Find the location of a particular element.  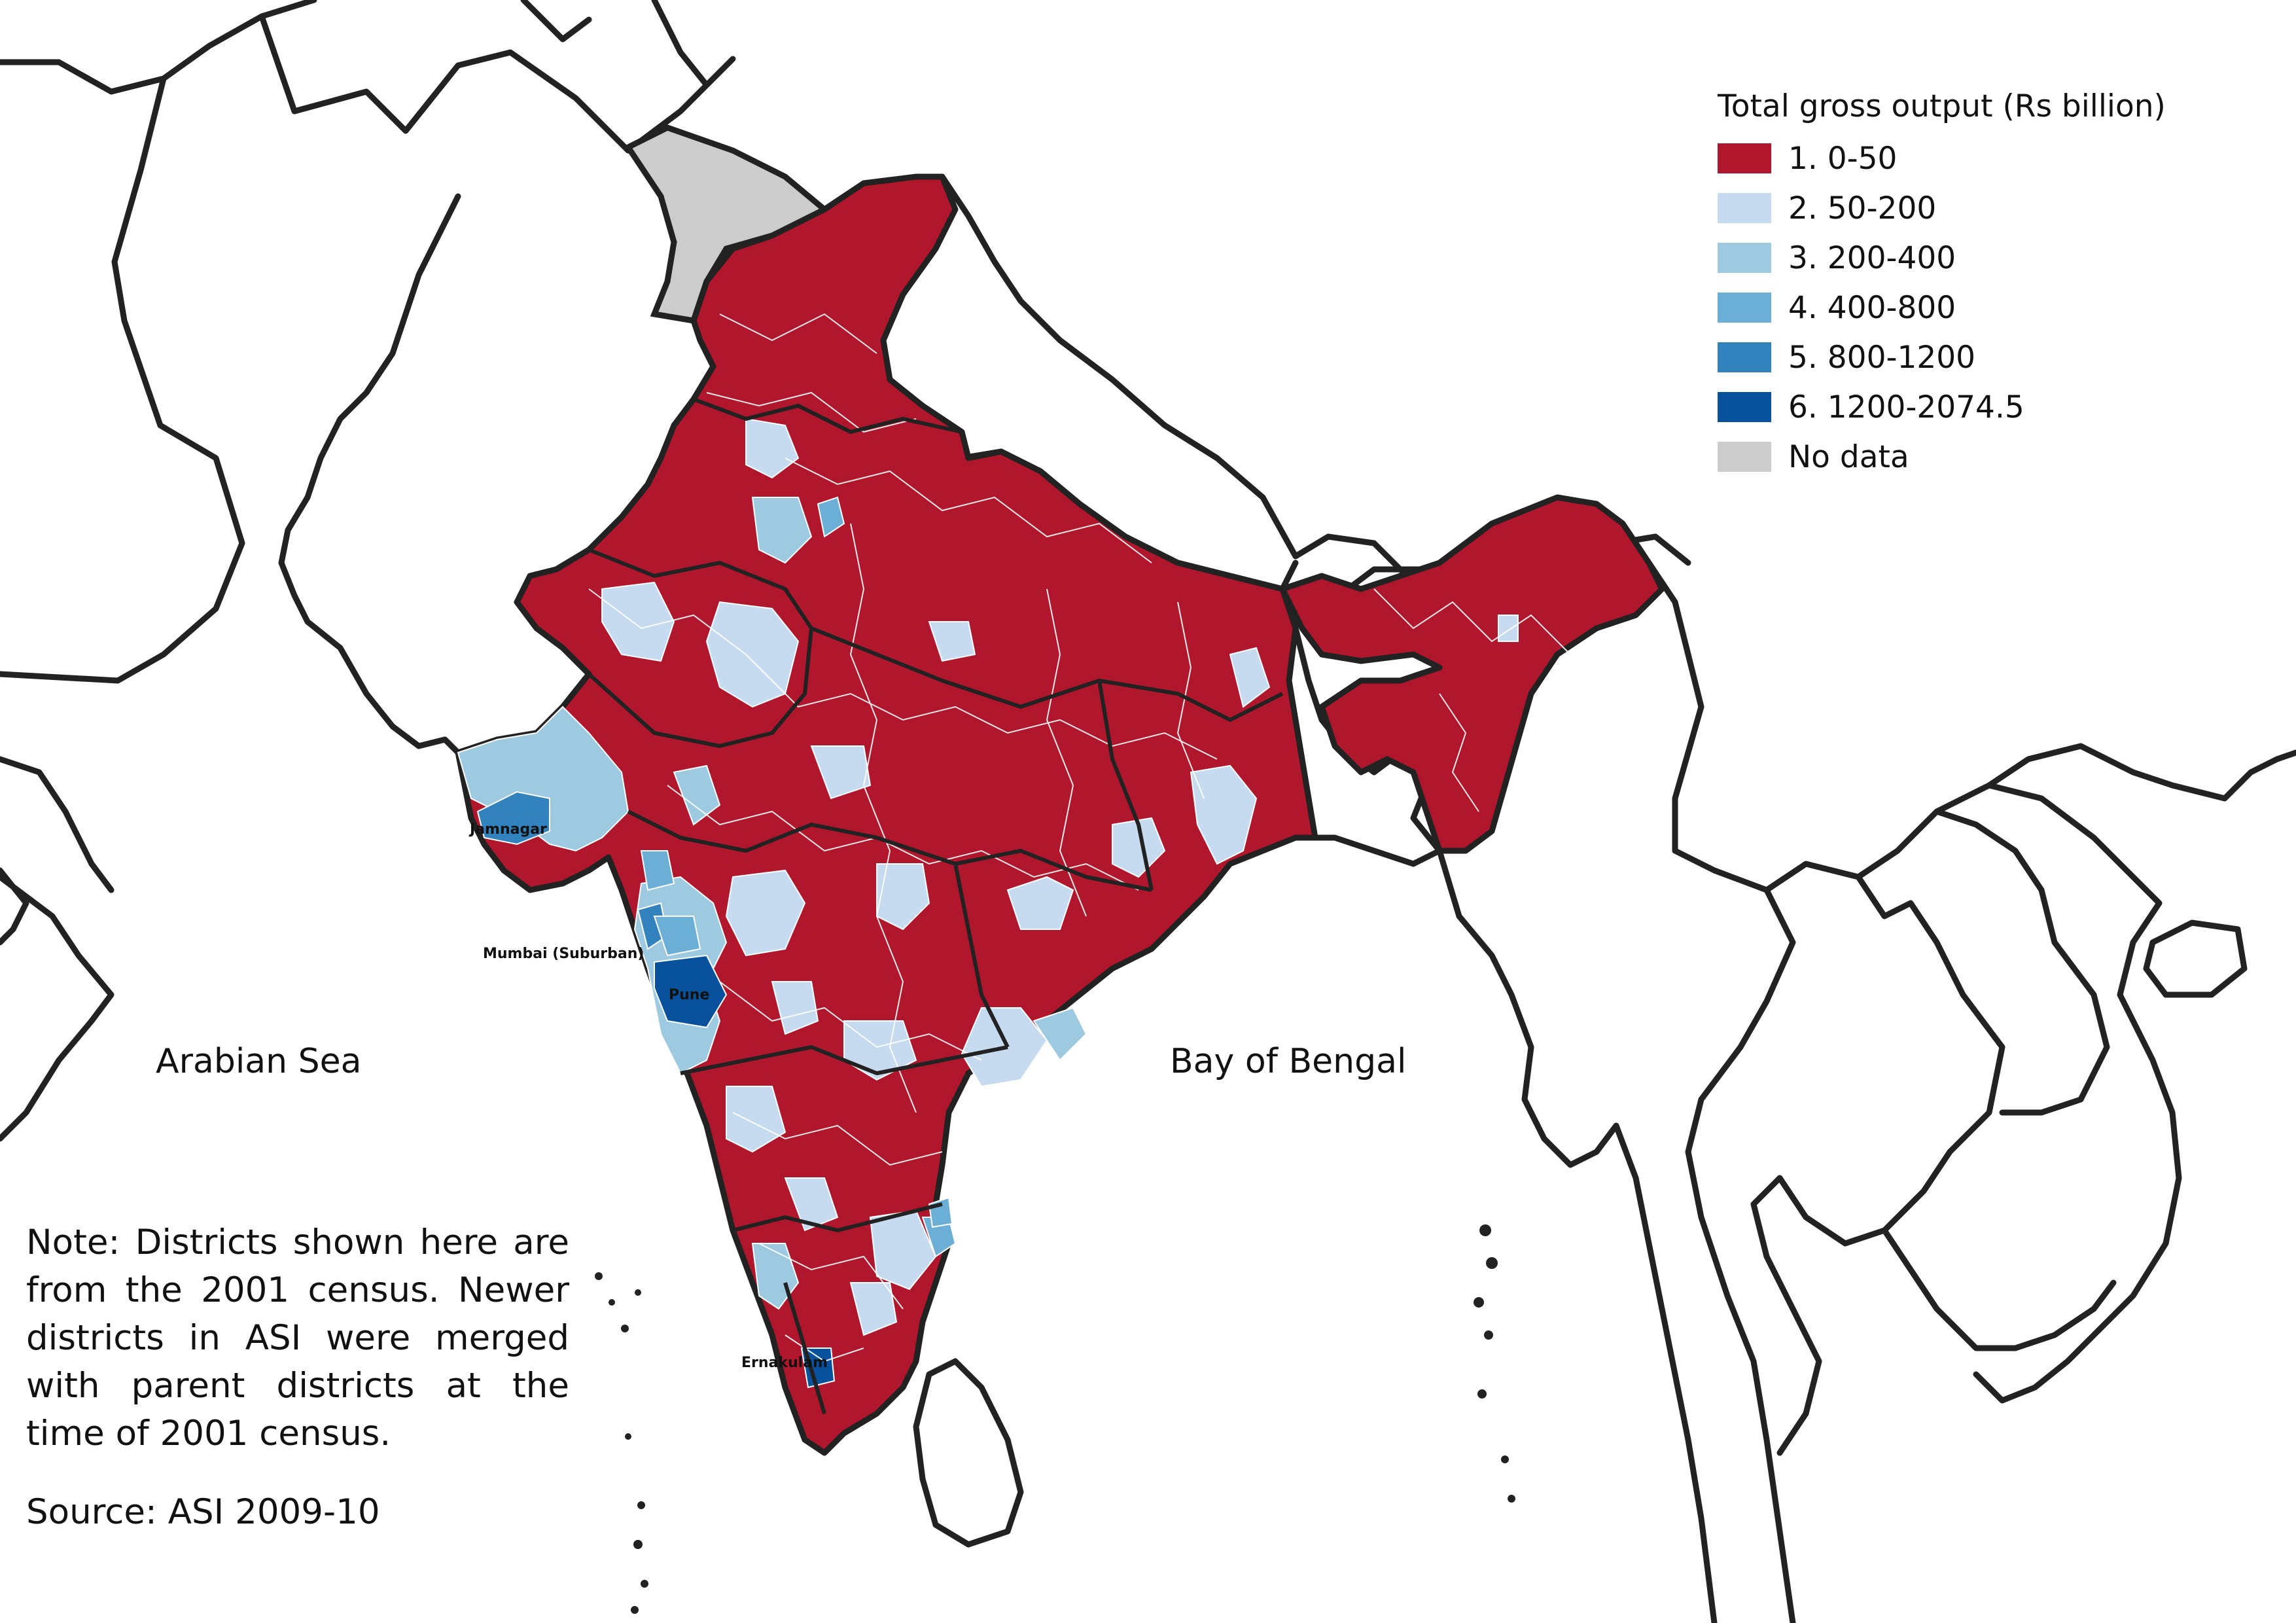

haryana-district is located at coordinates (782, 530).